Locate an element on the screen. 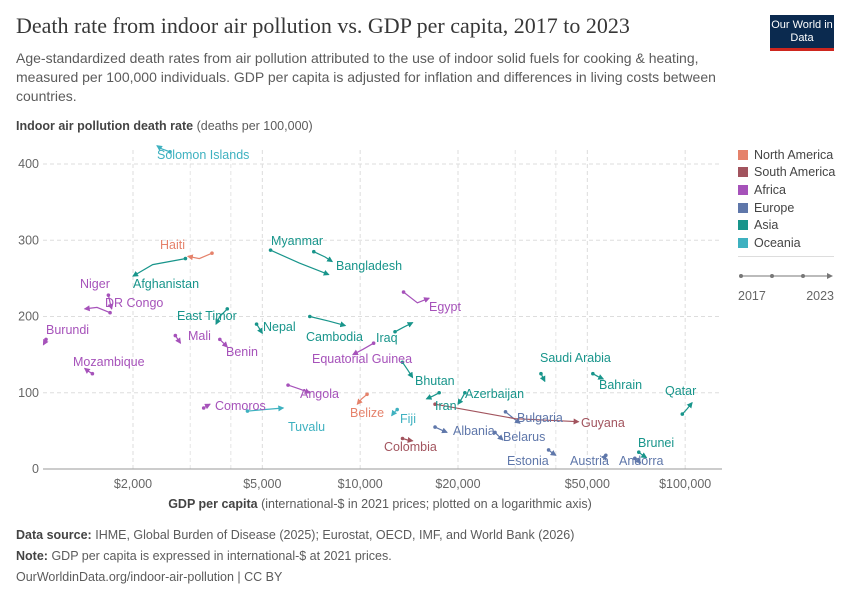  timeline-divider is located at coordinates (786, 256).